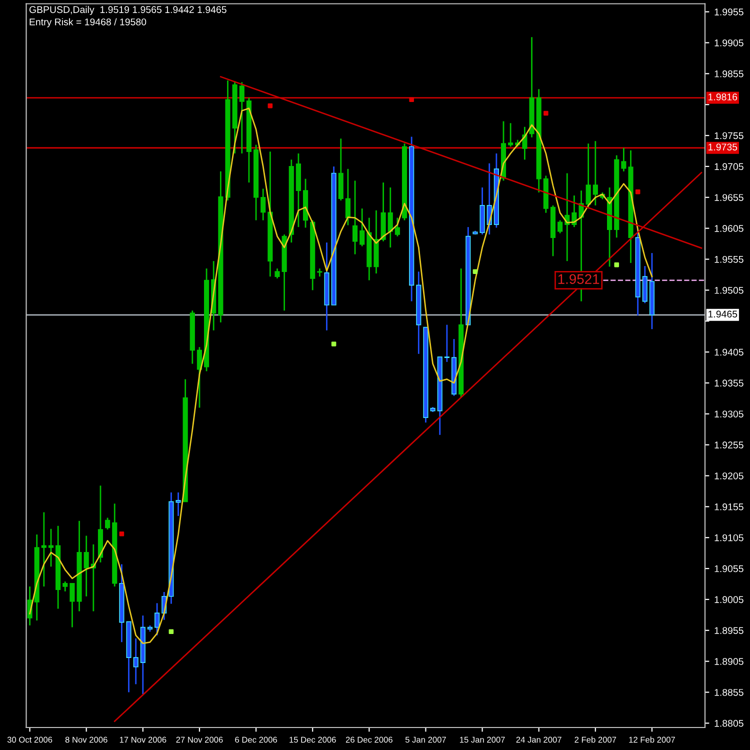 The width and height of the screenshot is (750, 750). Describe the element at coordinates (256, 739) in the screenshot. I see `x-tick-label: 6 Dec 2006` at that location.